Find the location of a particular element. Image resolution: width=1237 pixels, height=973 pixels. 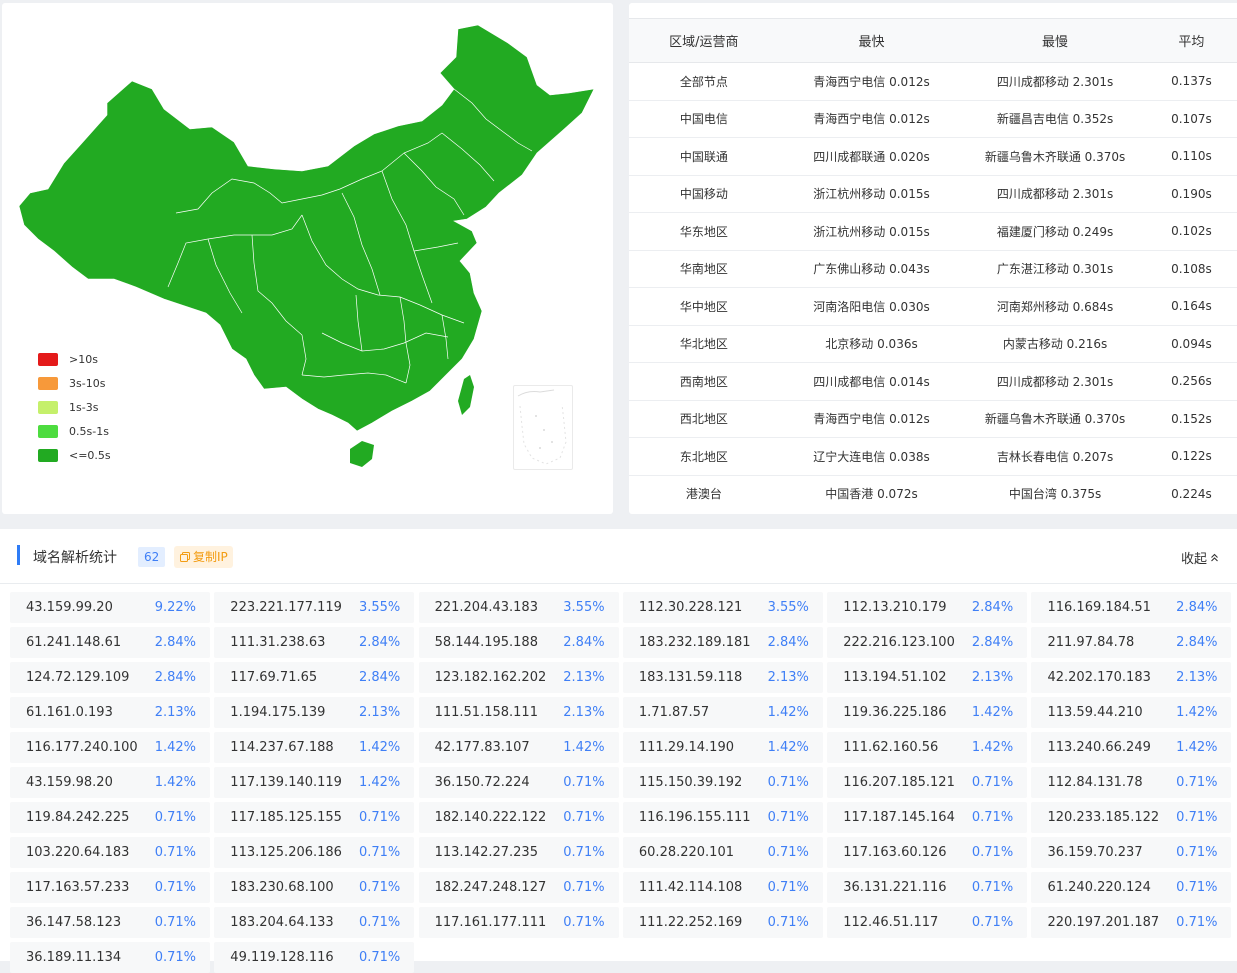

ip-item: 43.159.99.20 9.22% is located at coordinates (110, 607).